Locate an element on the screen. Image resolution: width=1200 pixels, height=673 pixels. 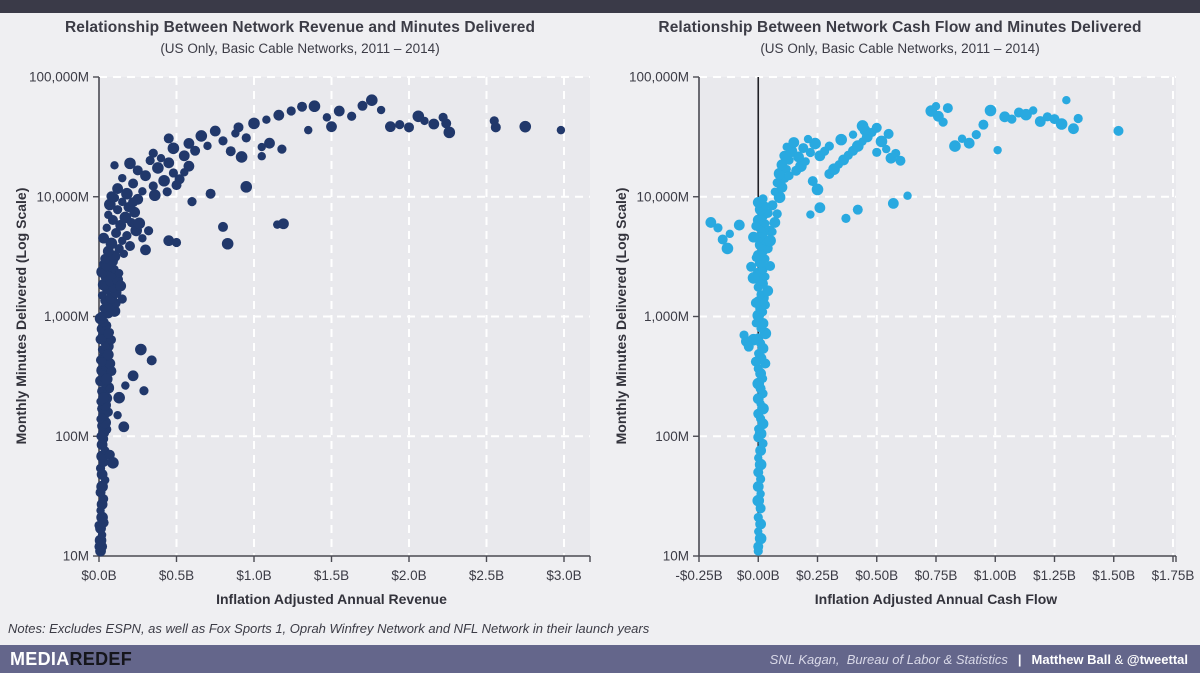
x-tick-label: $0.0B is located at coordinates (98, 575).